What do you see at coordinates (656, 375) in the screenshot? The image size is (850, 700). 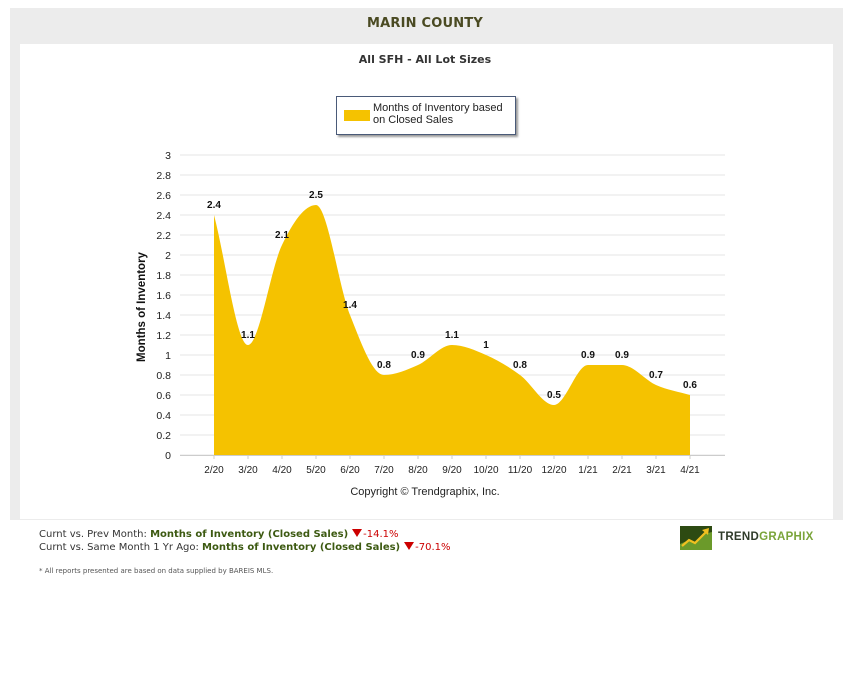 I see `data-label: 0.7` at bounding box center [656, 375].